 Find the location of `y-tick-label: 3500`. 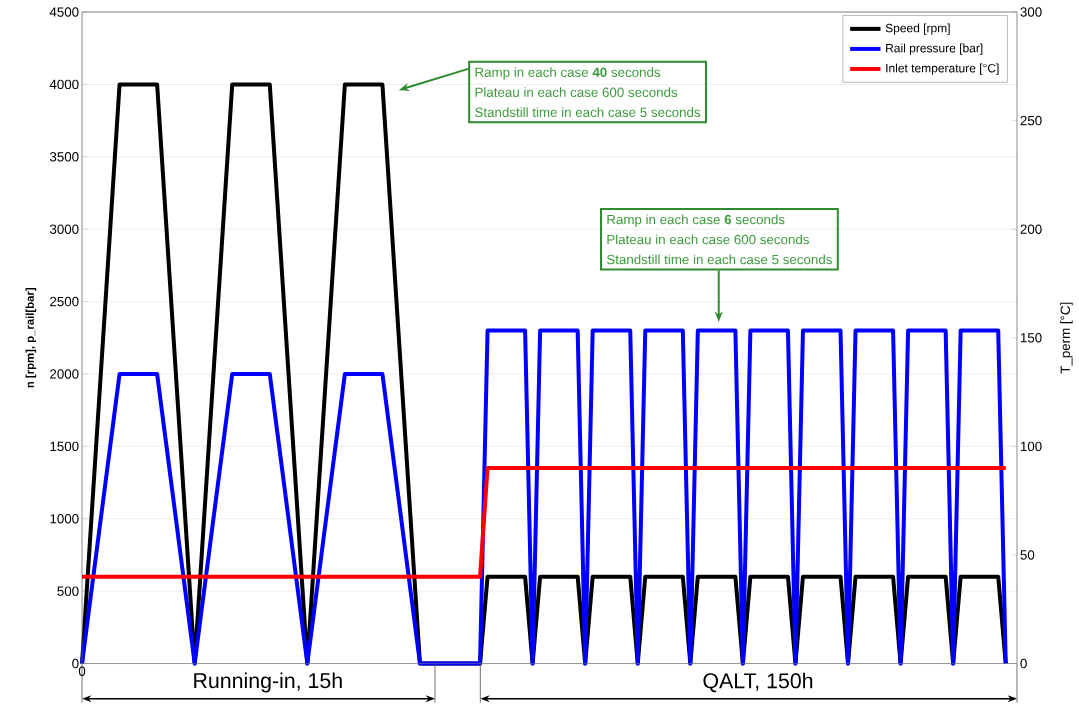

y-tick-label: 3500 is located at coordinates (64, 157).